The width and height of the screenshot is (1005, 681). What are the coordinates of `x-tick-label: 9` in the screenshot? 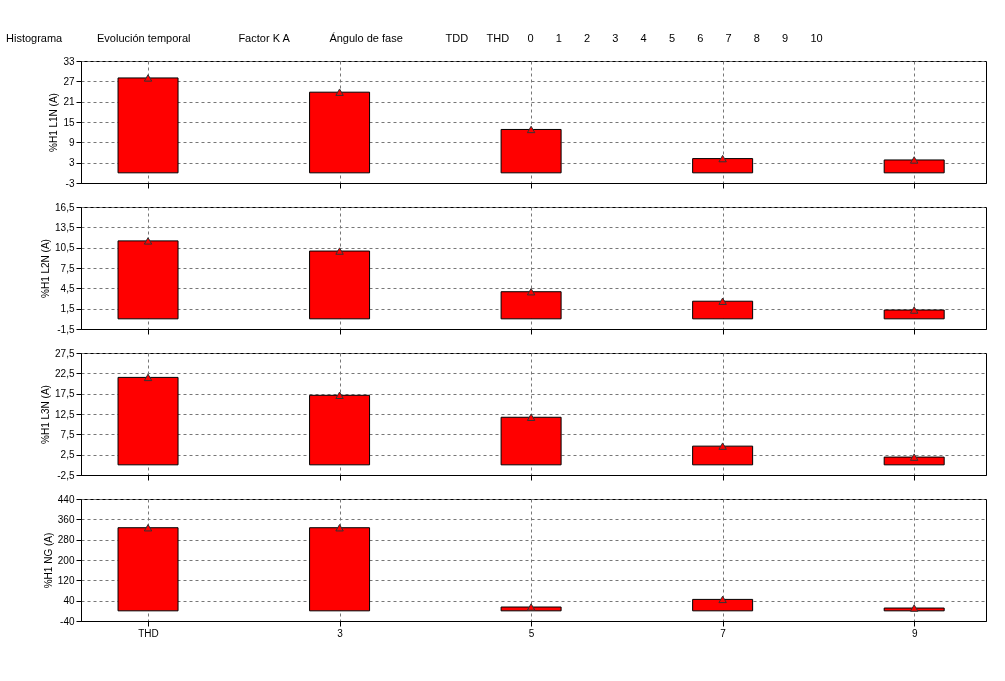 It's located at (914, 633).